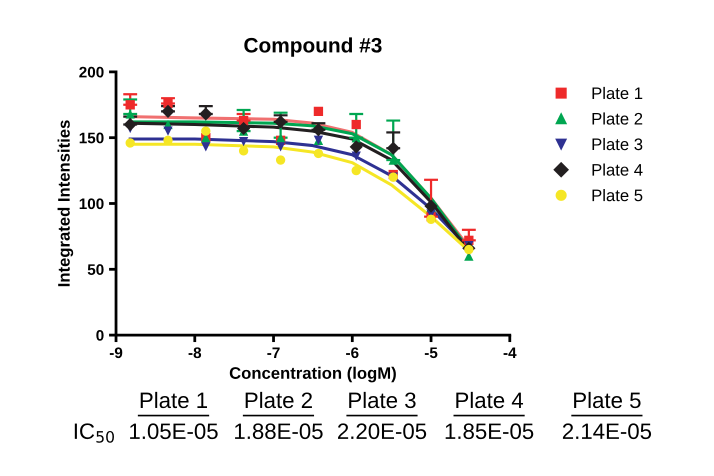  I want to click on text: 2.20E-05, so click(382, 431).